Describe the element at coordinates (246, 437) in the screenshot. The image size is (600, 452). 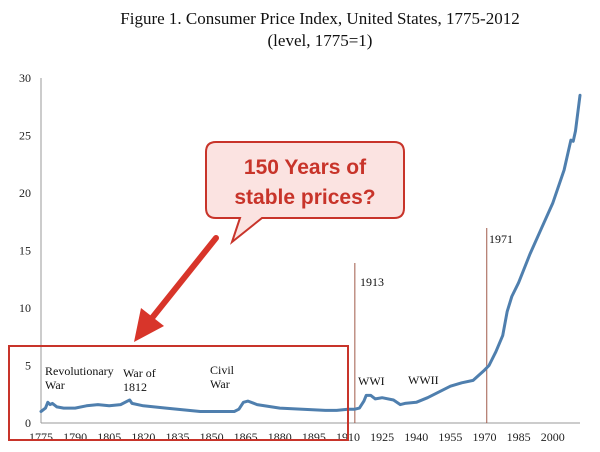
I see `x-tick-label: 1865` at that location.